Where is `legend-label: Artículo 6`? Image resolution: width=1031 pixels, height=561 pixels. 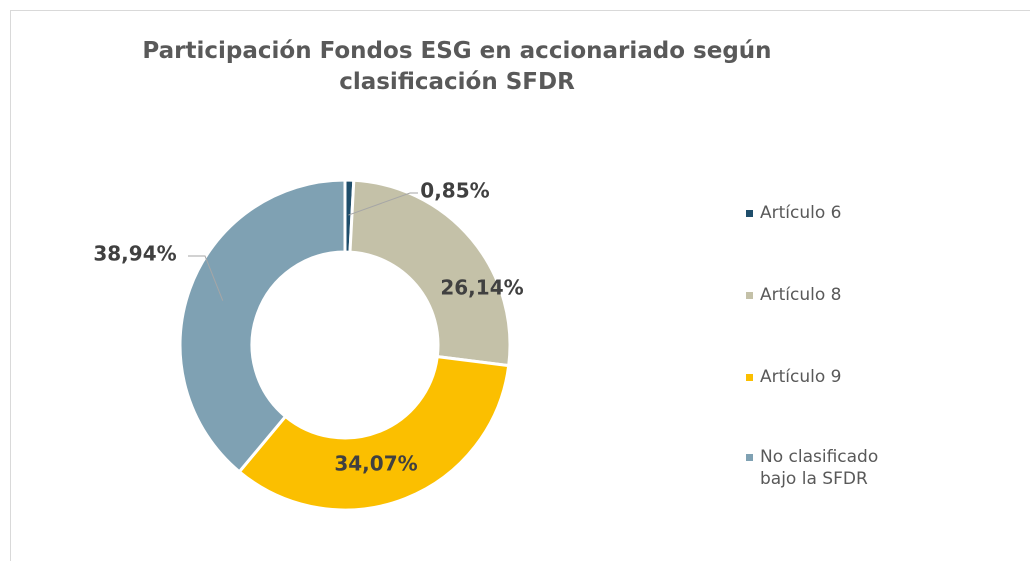 legend-label: Artículo 6 is located at coordinates (801, 213).